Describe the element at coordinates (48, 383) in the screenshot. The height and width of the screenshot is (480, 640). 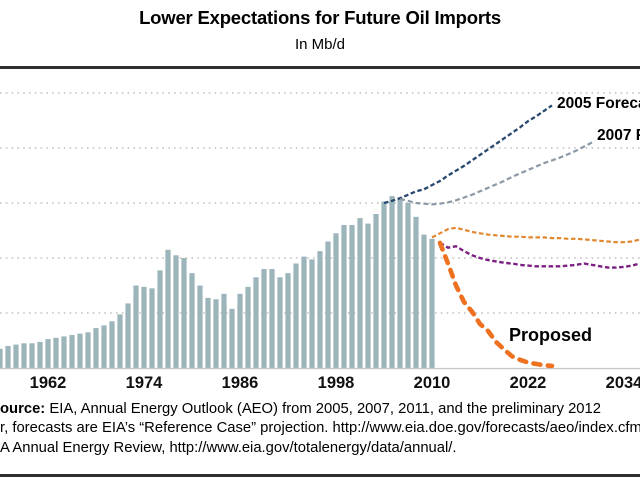
I see `x-tick-label: 1962` at that location.